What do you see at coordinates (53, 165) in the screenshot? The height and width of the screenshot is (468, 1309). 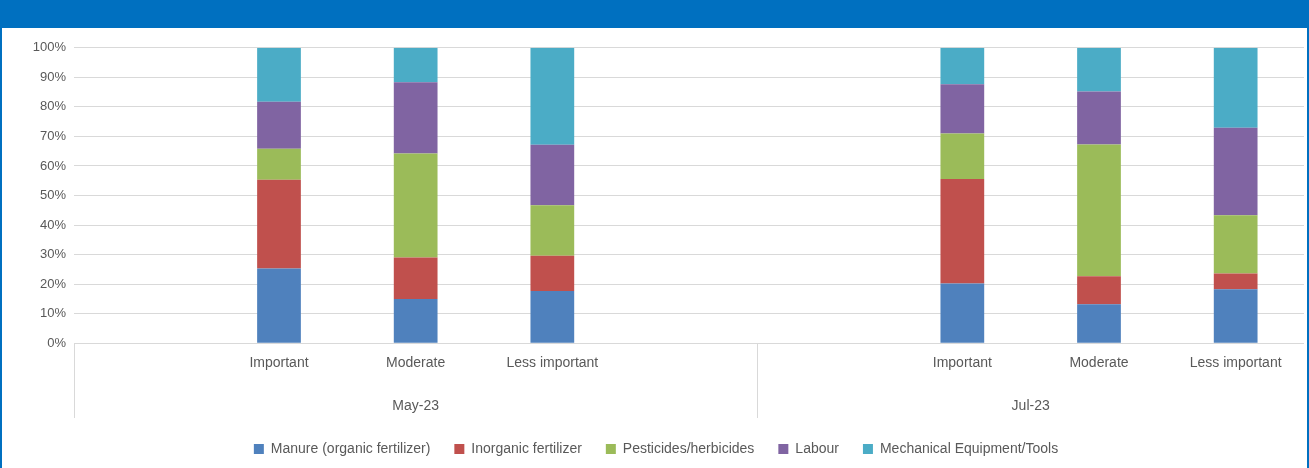 I see `y-tick-label: 60%` at bounding box center [53, 165].